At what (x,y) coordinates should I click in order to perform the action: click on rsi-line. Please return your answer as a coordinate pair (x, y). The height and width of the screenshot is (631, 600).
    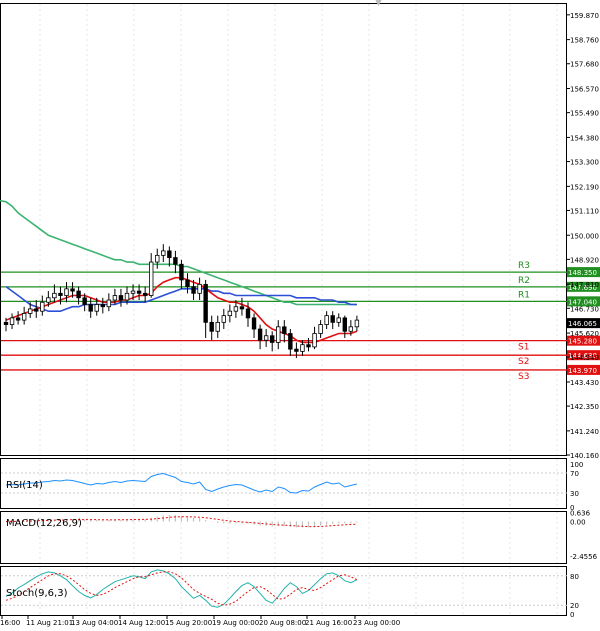
    Looking at the image, I should click on (181, 483).